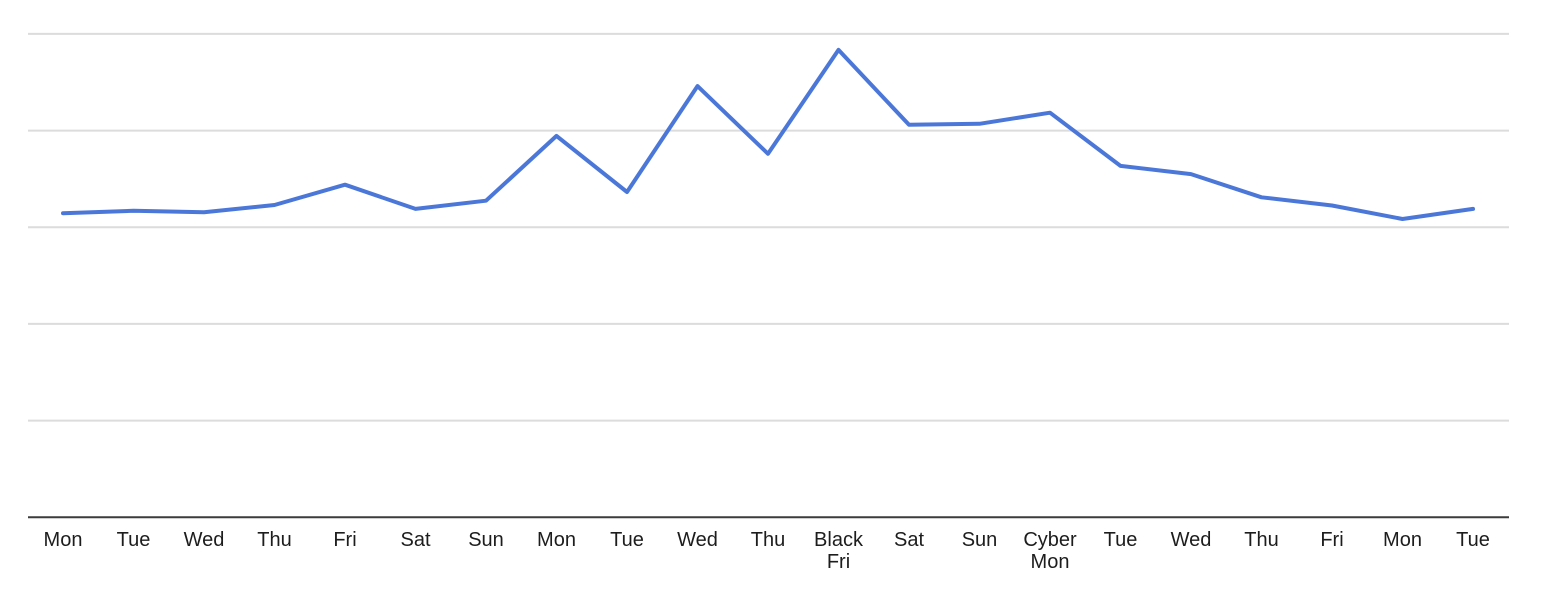 The height and width of the screenshot is (598, 1550). Describe the element at coordinates (839, 551) in the screenshot. I see `x-axis-label: Black Fri` at that location.